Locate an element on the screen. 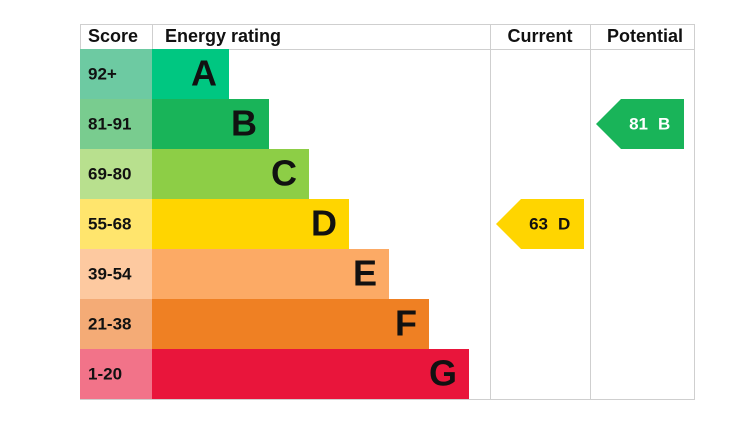 The image size is (746, 436). score-range: 1-20 is located at coordinates (105, 373).